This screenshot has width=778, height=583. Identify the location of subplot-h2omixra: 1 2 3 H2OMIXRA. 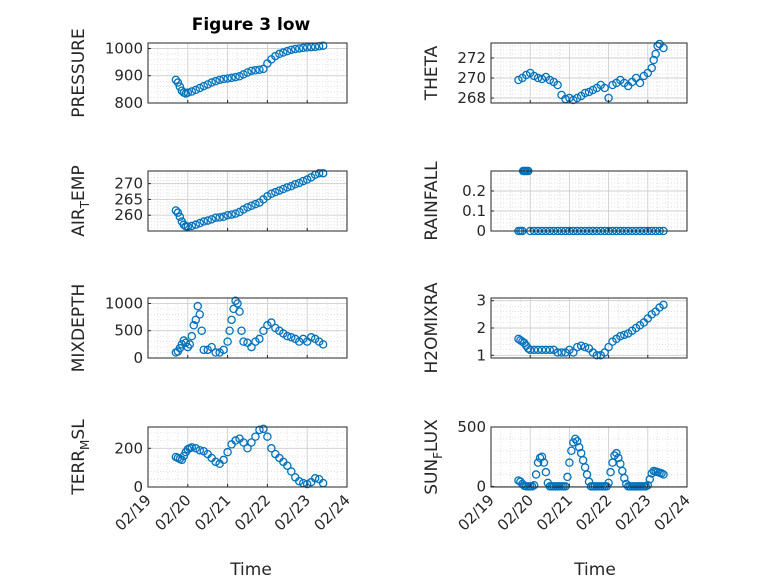
(555, 328).